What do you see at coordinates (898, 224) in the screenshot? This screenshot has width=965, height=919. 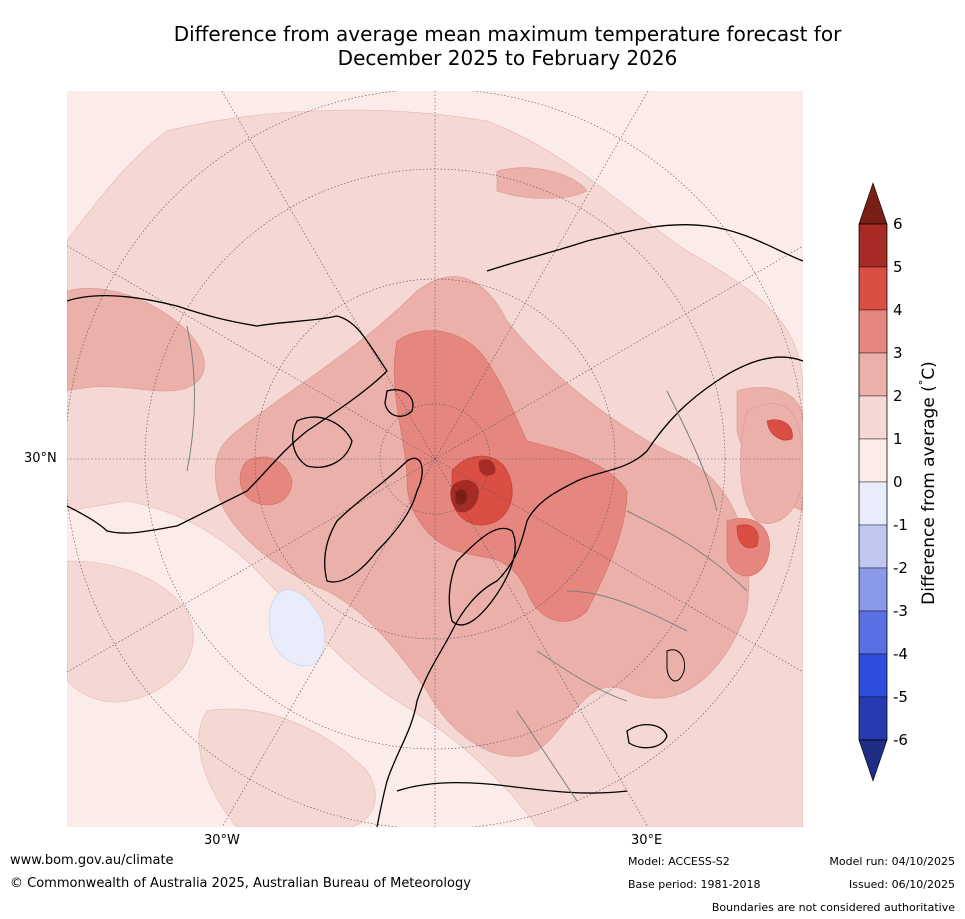 I see `colorbar-tick-label: 6` at bounding box center [898, 224].